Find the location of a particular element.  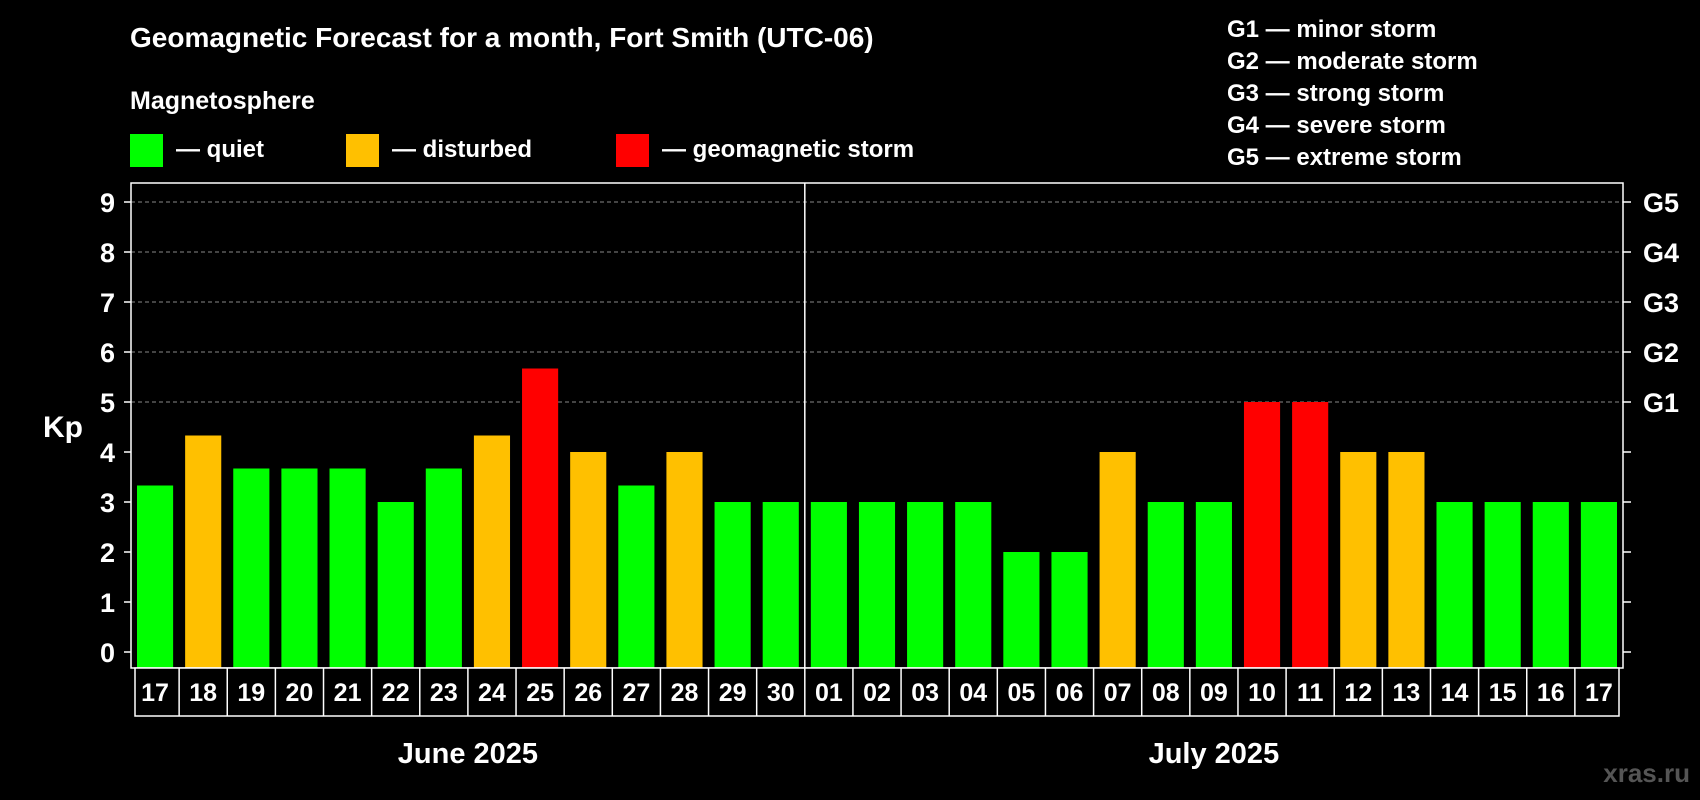

x-tick-label-10: 27 is located at coordinates (636, 693).